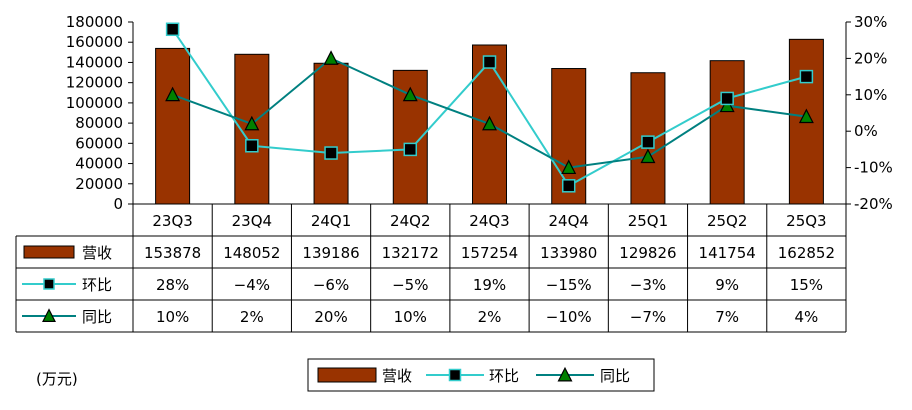  What do you see at coordinates (252, 221) in the screenshot?
I see `category-label-23Q4: 23Q4` at bounding box center [252, 221].